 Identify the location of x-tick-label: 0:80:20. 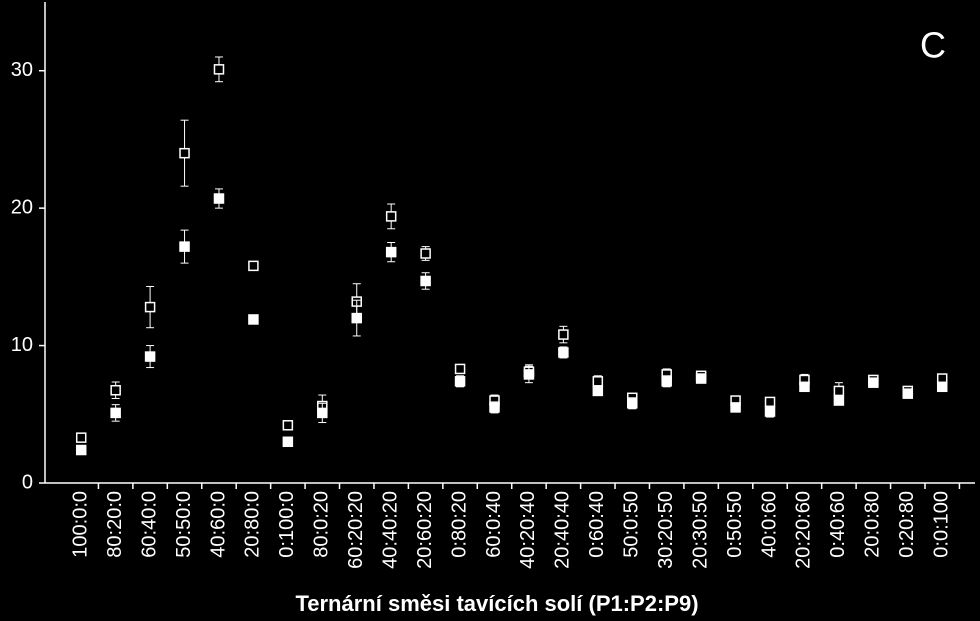
(459, 524).